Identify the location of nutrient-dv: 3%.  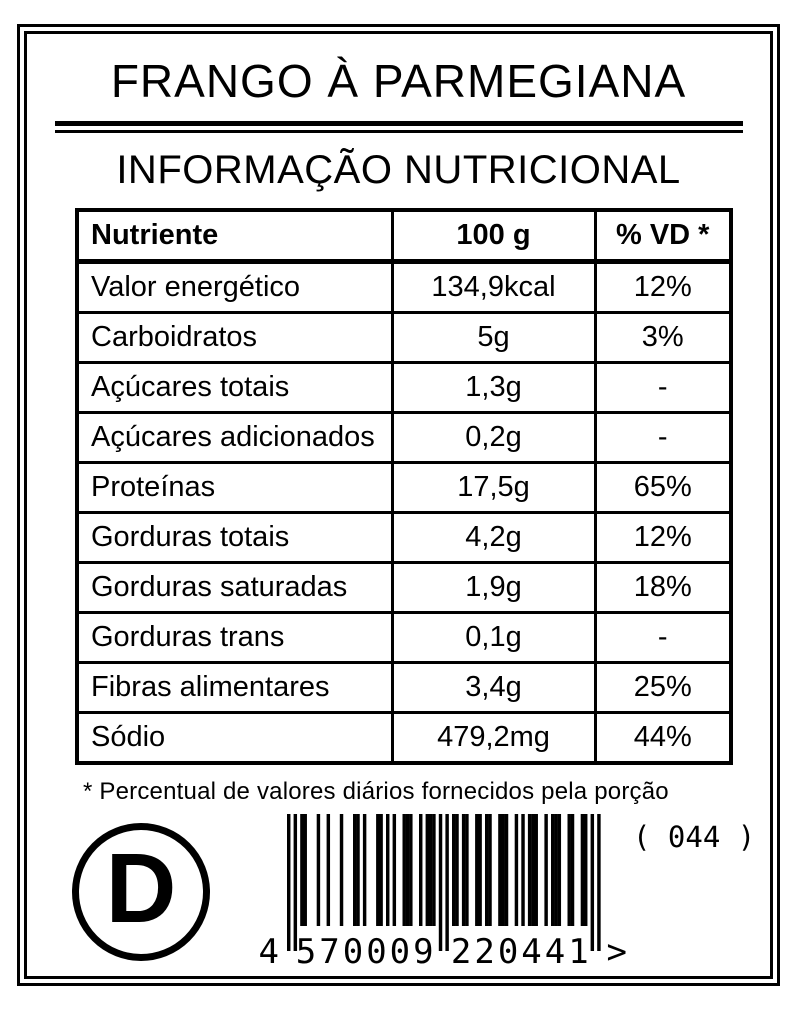
(663, 337).